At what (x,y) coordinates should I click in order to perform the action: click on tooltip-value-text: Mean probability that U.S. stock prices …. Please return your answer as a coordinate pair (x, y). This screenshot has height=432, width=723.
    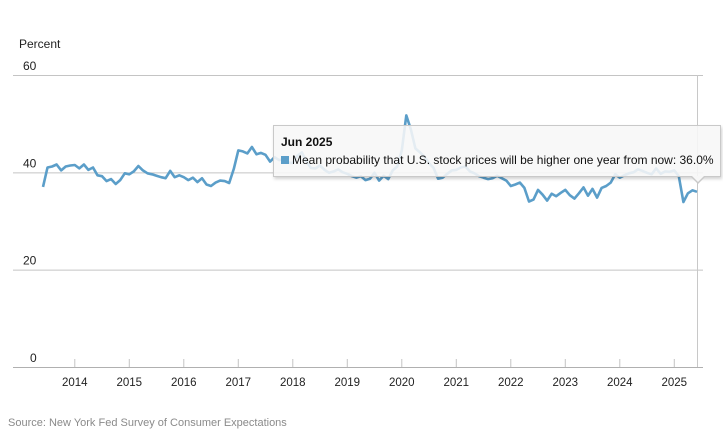
    Looking at the image, I should click on (503, 160).